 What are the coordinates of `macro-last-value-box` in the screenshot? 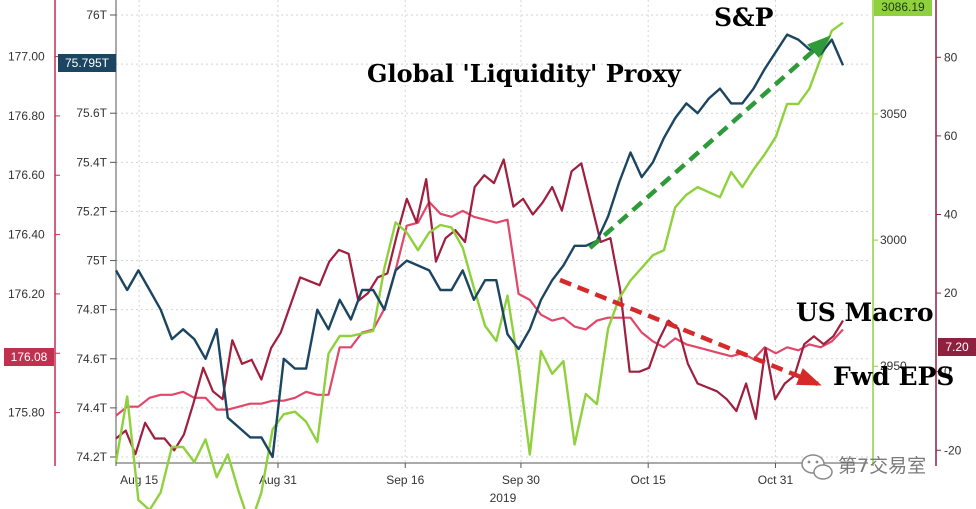 It's located at (957, 347).